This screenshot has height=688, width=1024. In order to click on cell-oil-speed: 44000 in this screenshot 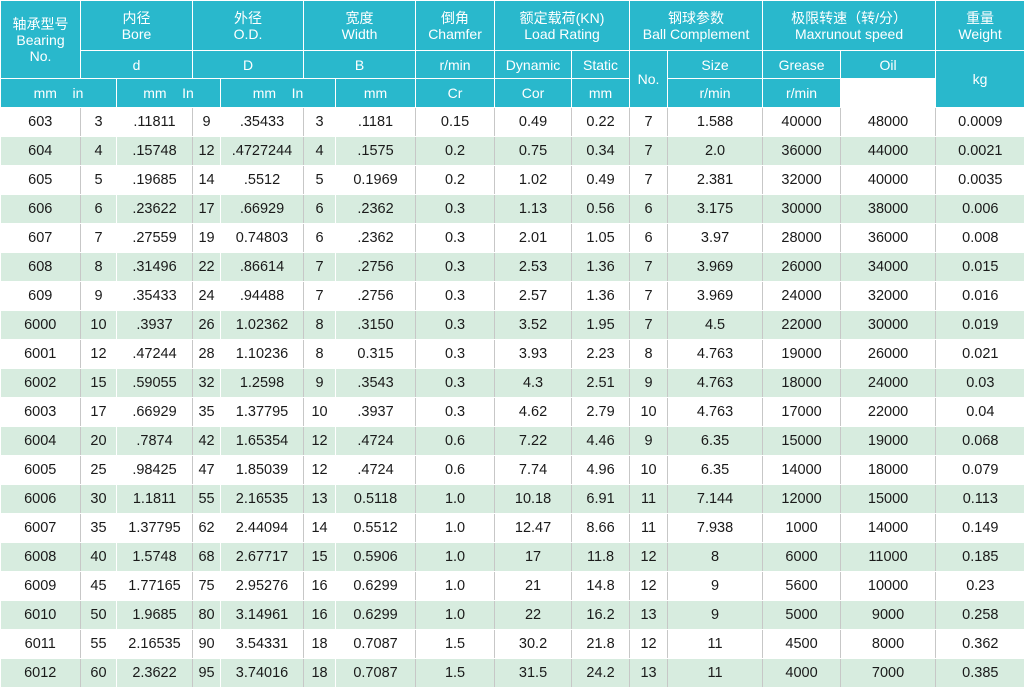, I will do `click(888, 151)`.